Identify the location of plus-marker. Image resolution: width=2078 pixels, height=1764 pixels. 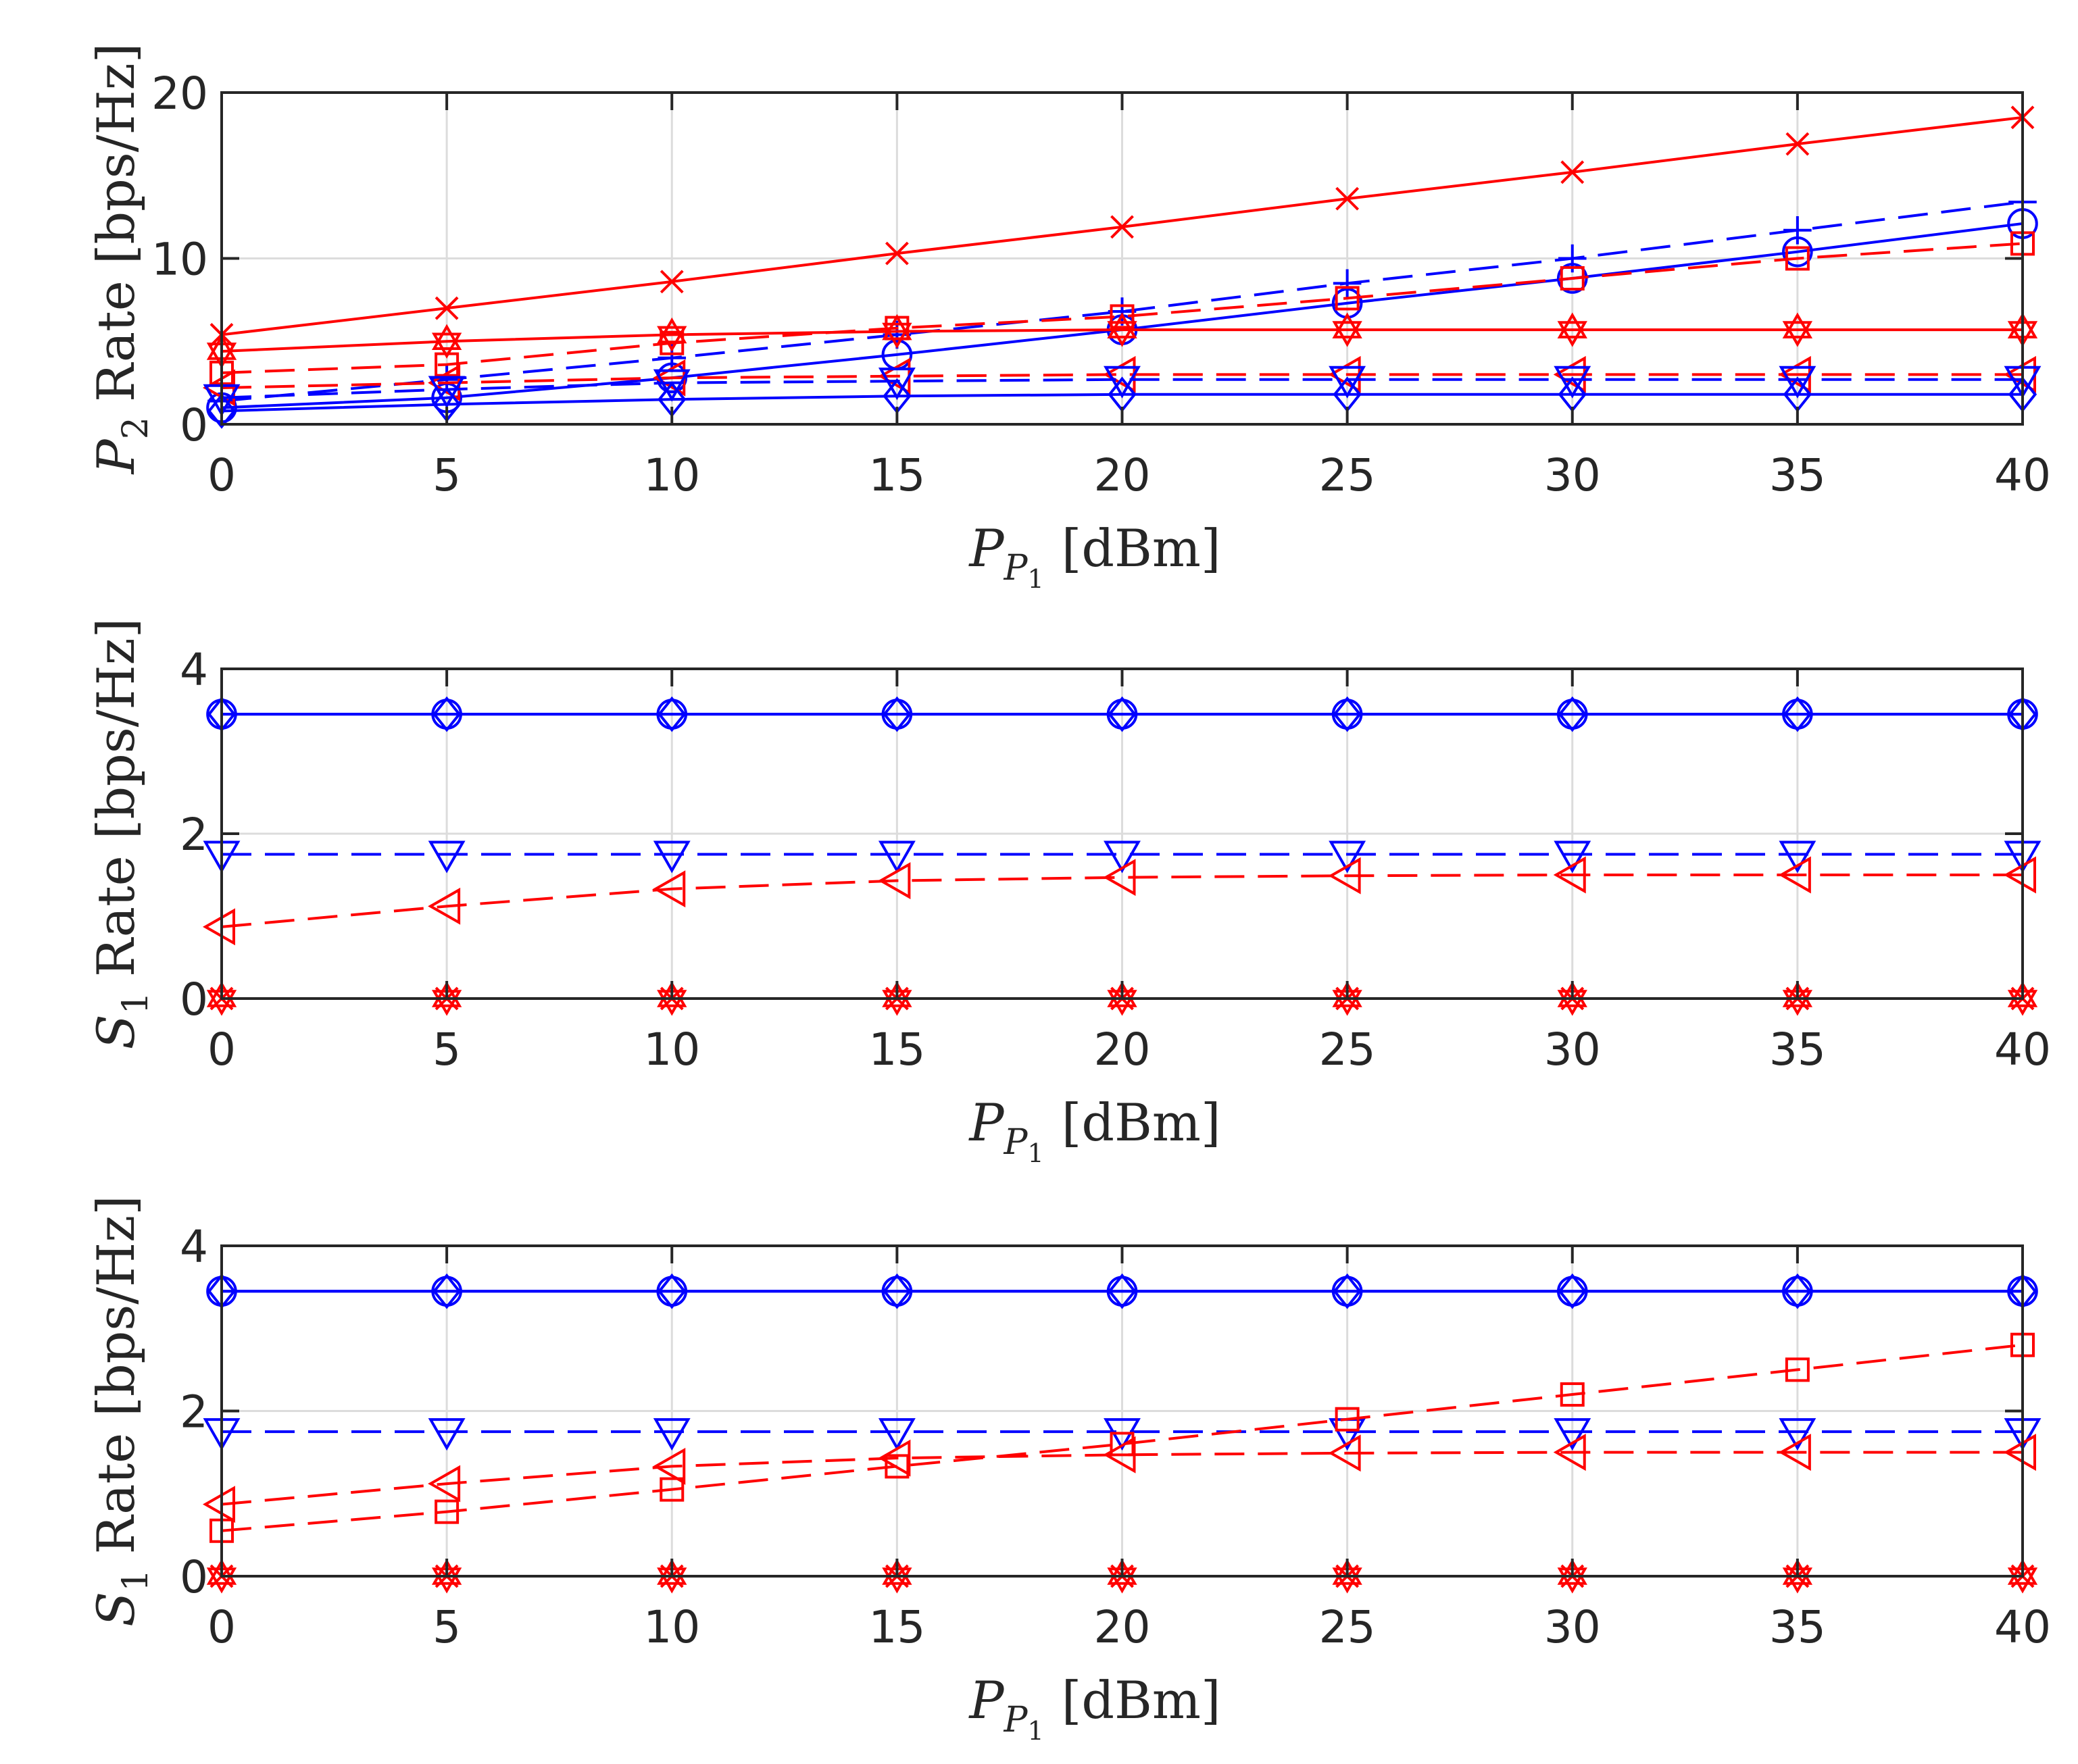
(1797, 230).